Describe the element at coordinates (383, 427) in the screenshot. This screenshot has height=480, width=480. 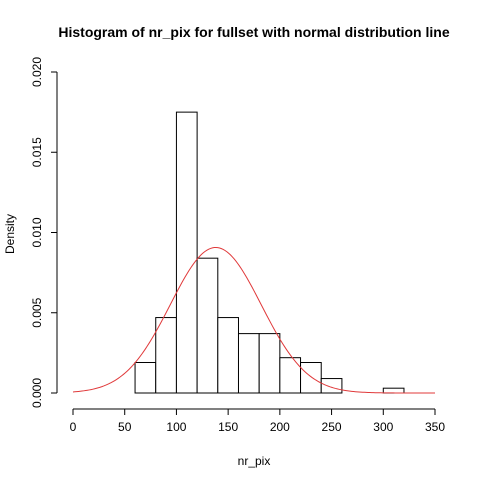
I see `x-tick-label: 300` at that location.